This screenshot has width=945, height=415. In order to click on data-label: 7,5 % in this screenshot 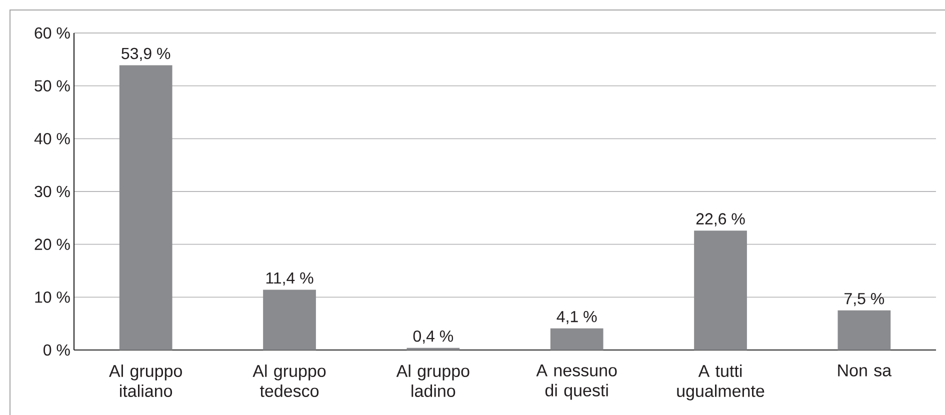, I will do `click(864, 299)`.